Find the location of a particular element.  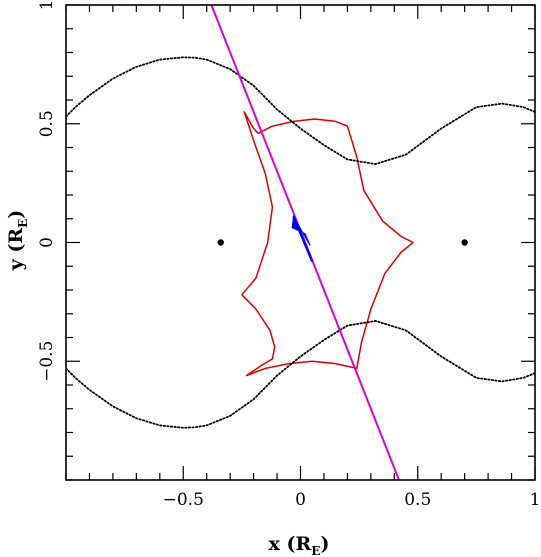

y-tick-label: 1 is located at coordinates (47, 5).